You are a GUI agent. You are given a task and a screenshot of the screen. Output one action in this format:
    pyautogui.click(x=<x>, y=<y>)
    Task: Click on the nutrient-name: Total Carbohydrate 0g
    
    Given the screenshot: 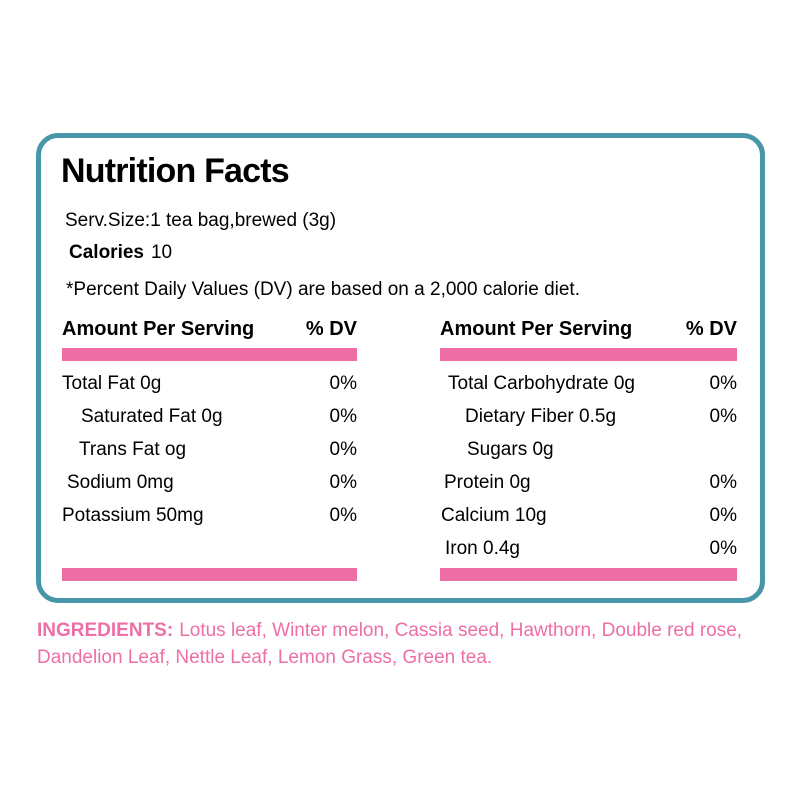 What is the action you would take?
    pyautogui.click(x=541, y=383)
    